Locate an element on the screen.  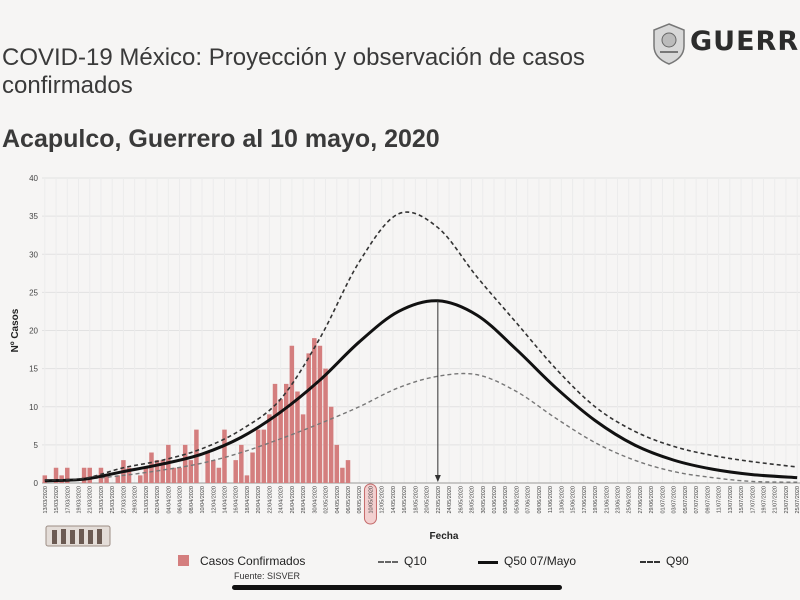
x-tick-label: 07/06/2020 is located at coordinates (529, 500).